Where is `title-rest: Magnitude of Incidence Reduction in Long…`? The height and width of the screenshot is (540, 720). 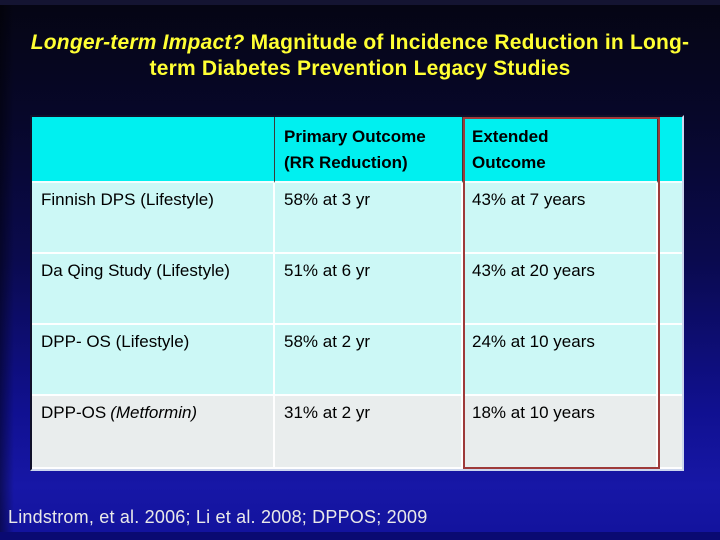 title-rest: Magnitude of Incidence Reduction in Long… is located at coordinates (419, 55).